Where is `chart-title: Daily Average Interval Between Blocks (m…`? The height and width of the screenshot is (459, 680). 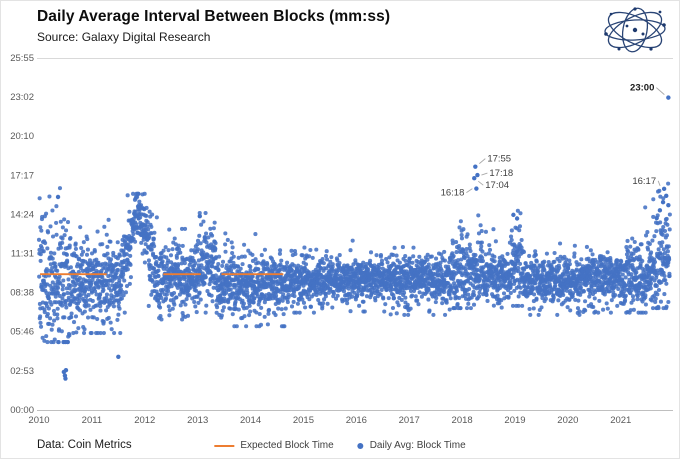 chart-title: Daily Average Interval Between Blocks (m… is located at coordinates (214, 16).